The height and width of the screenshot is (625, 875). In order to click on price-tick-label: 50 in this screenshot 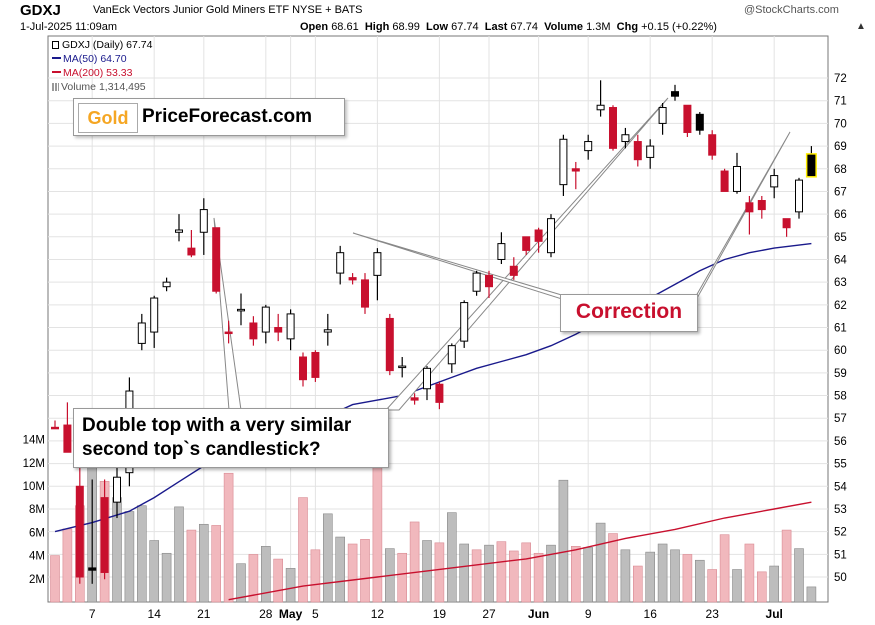, I will do `click(840, 578)`.